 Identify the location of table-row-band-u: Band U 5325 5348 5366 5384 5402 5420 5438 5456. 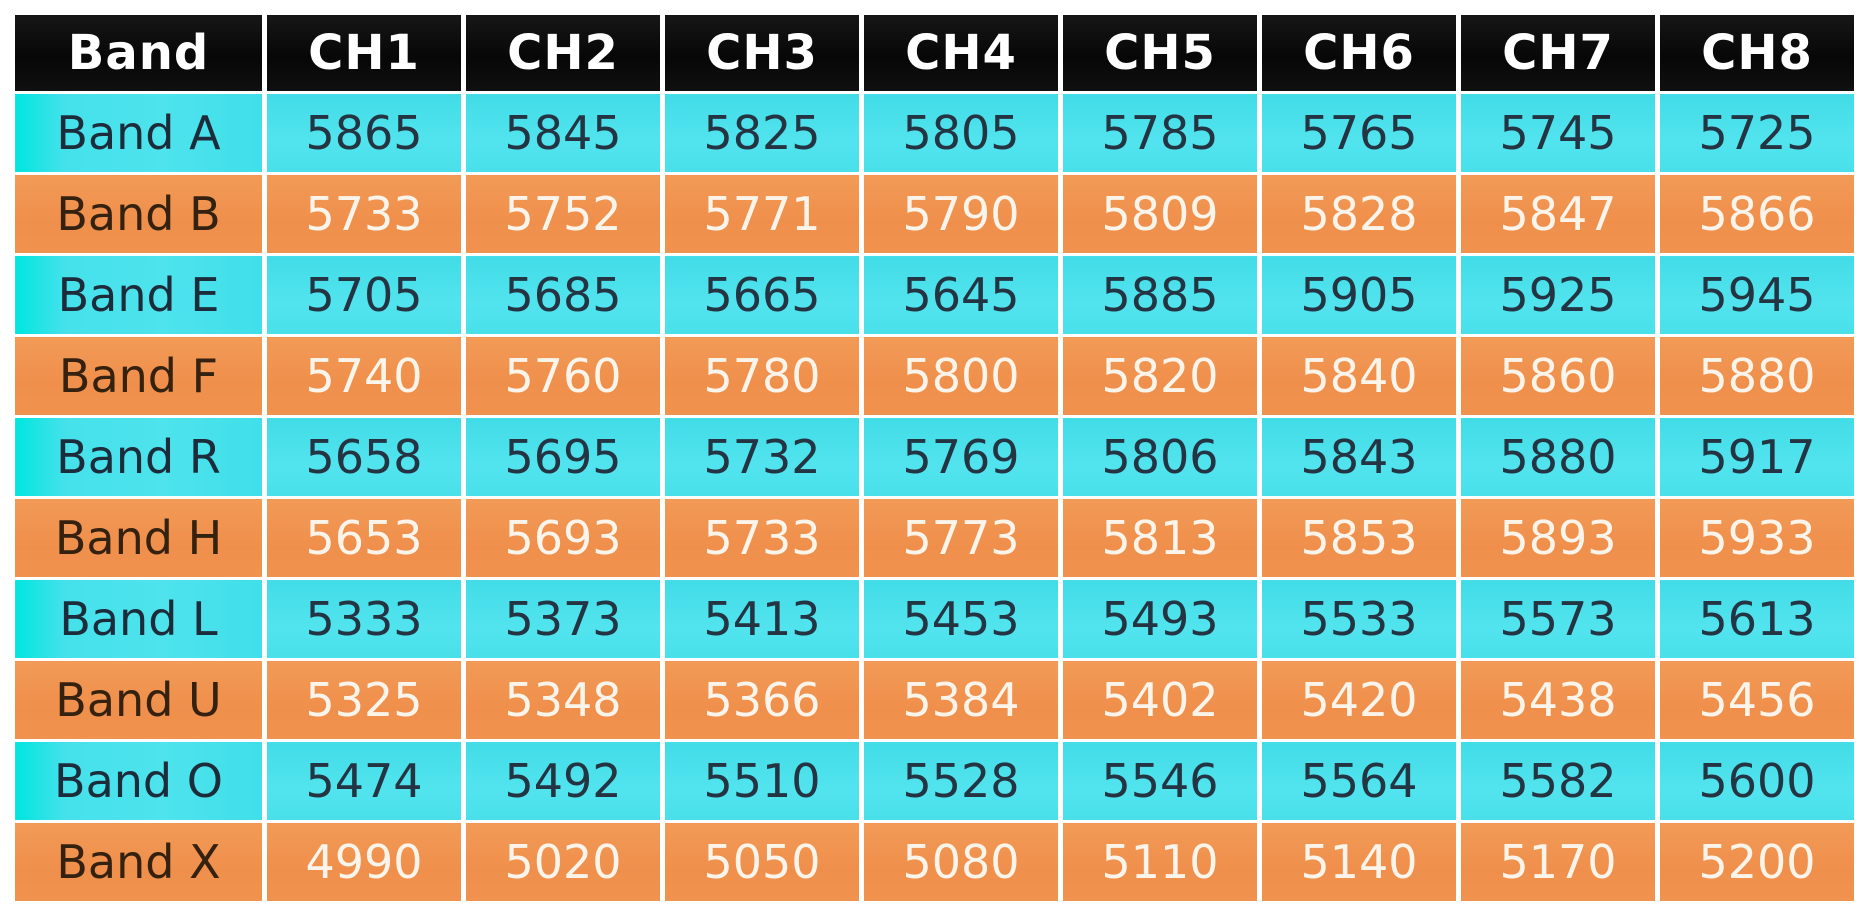
(934, 700).